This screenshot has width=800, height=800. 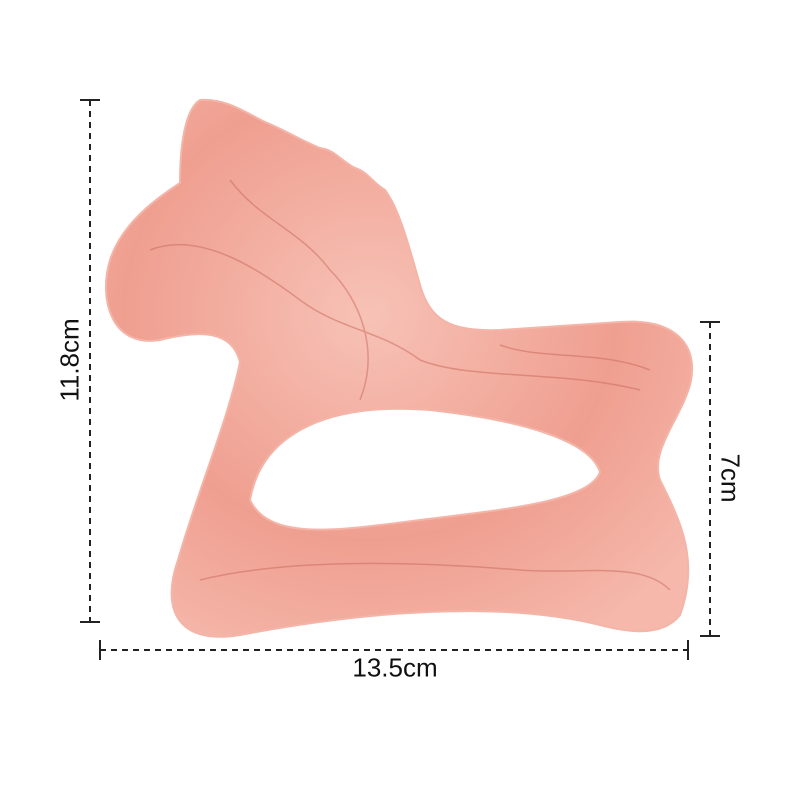 What do you see at coordinates (395, 667) in the screenshot?
I see `width-label: 13.5cm` at bounding box center [395, 667].